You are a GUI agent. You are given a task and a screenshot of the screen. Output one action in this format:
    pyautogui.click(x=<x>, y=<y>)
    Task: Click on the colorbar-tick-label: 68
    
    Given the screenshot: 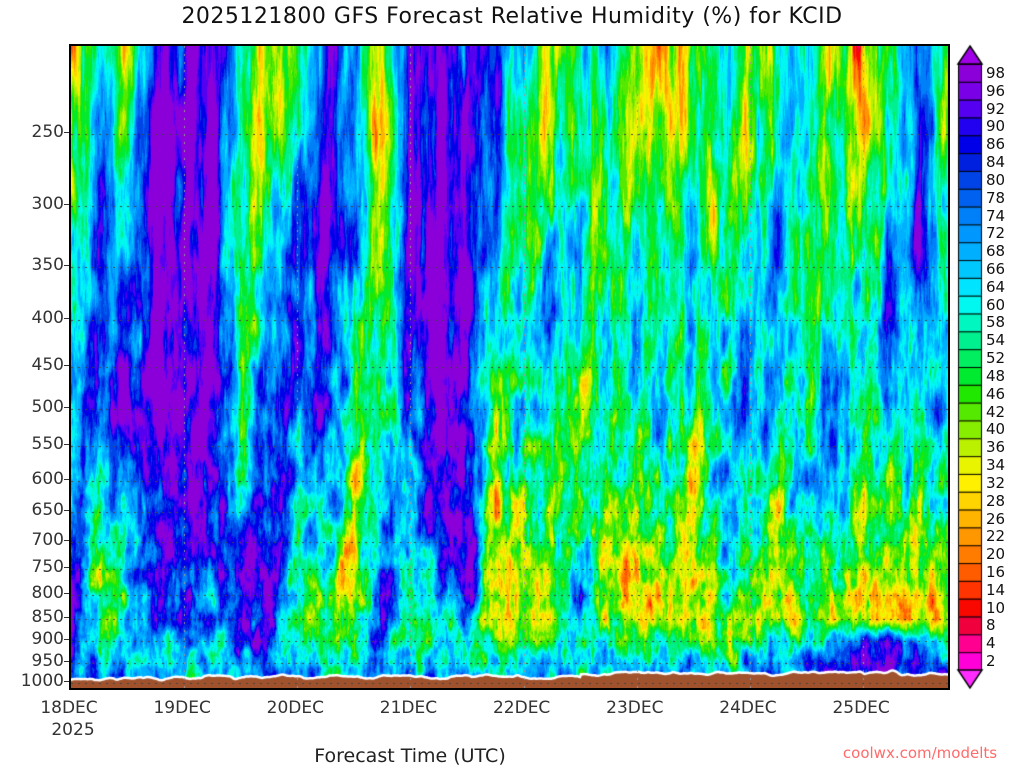 What is the action you would take?
    pyautogui.click(x=996, y=251)
    